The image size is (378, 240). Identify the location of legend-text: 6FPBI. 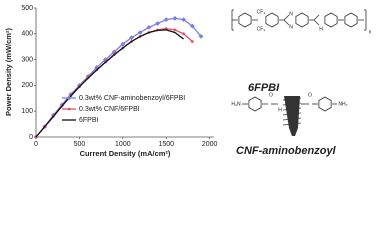
(89, 120).